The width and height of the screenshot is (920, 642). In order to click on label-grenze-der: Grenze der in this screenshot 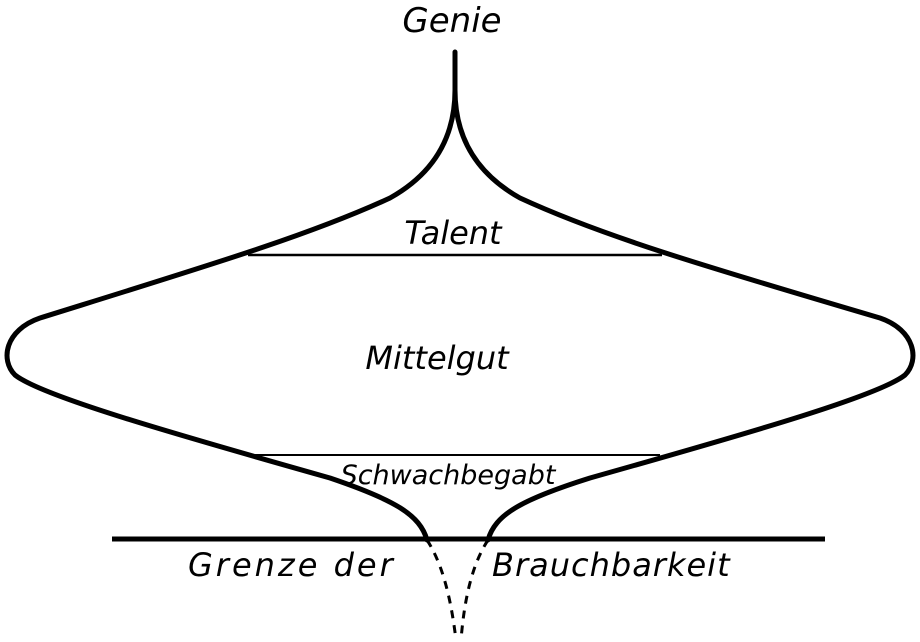, I will do `click(292, 565)`.